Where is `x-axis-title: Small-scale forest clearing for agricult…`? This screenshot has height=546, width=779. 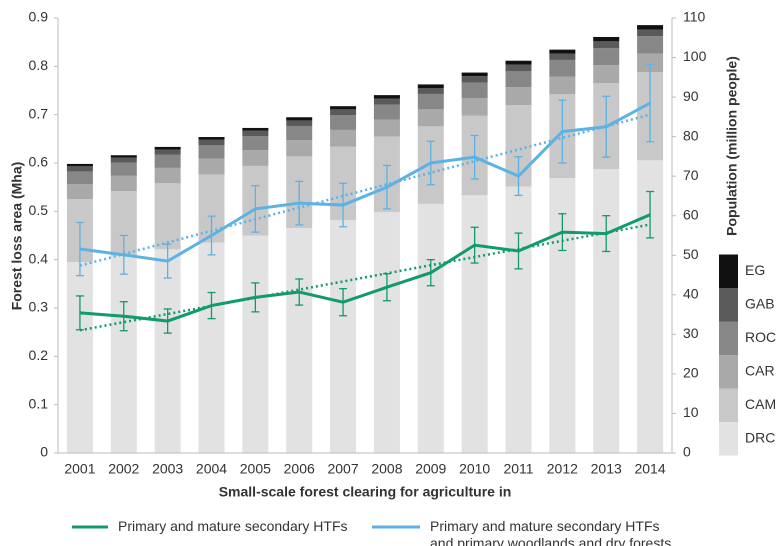
x-axis-title: Small-scale forest clearing for agricult… is located at coordinates (365, 492).